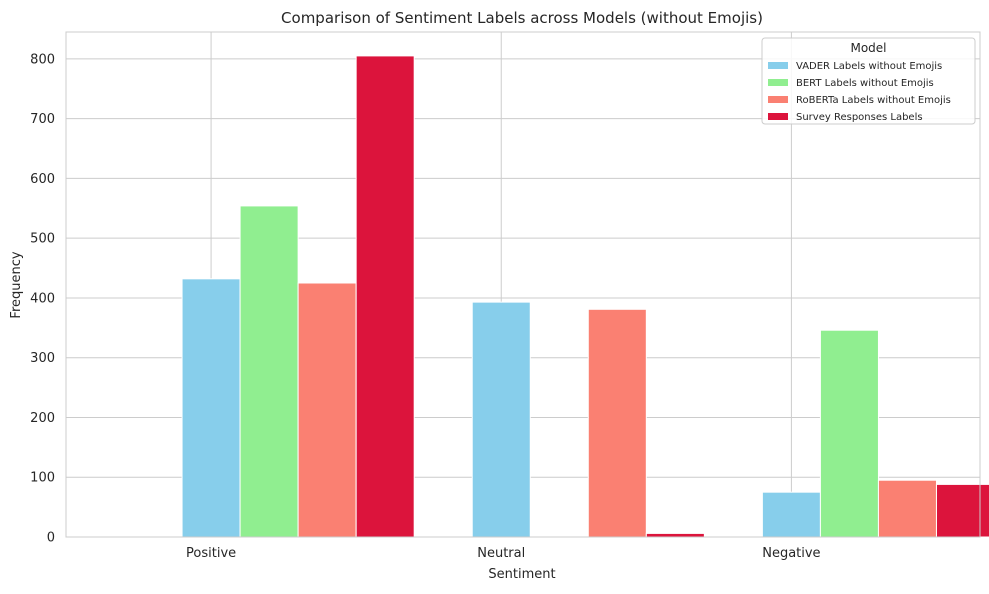  What do you see at coordinates (42, 119) in the screenshot?
I see `y-tick-label: 700` at bounding box center [42, 119].